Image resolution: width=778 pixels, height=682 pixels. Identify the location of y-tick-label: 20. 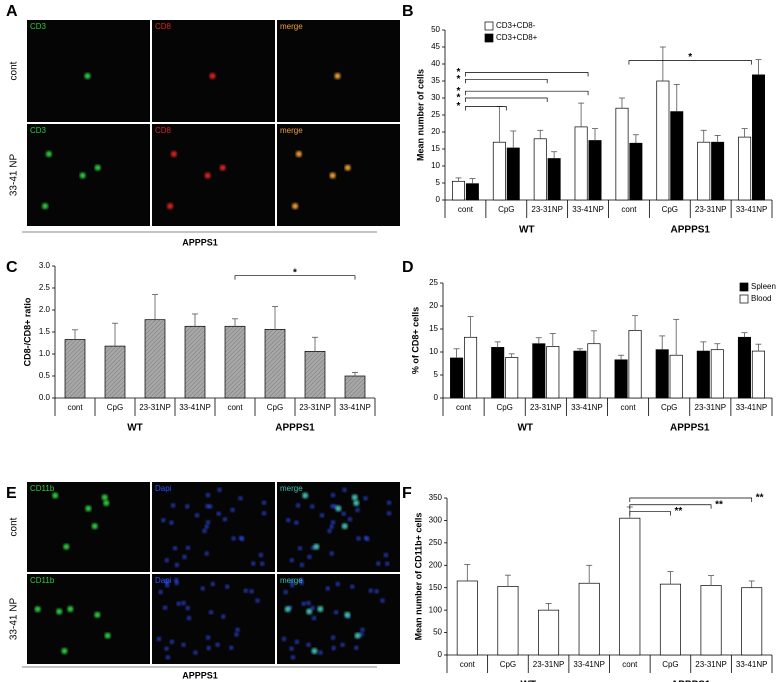
(433, 305).